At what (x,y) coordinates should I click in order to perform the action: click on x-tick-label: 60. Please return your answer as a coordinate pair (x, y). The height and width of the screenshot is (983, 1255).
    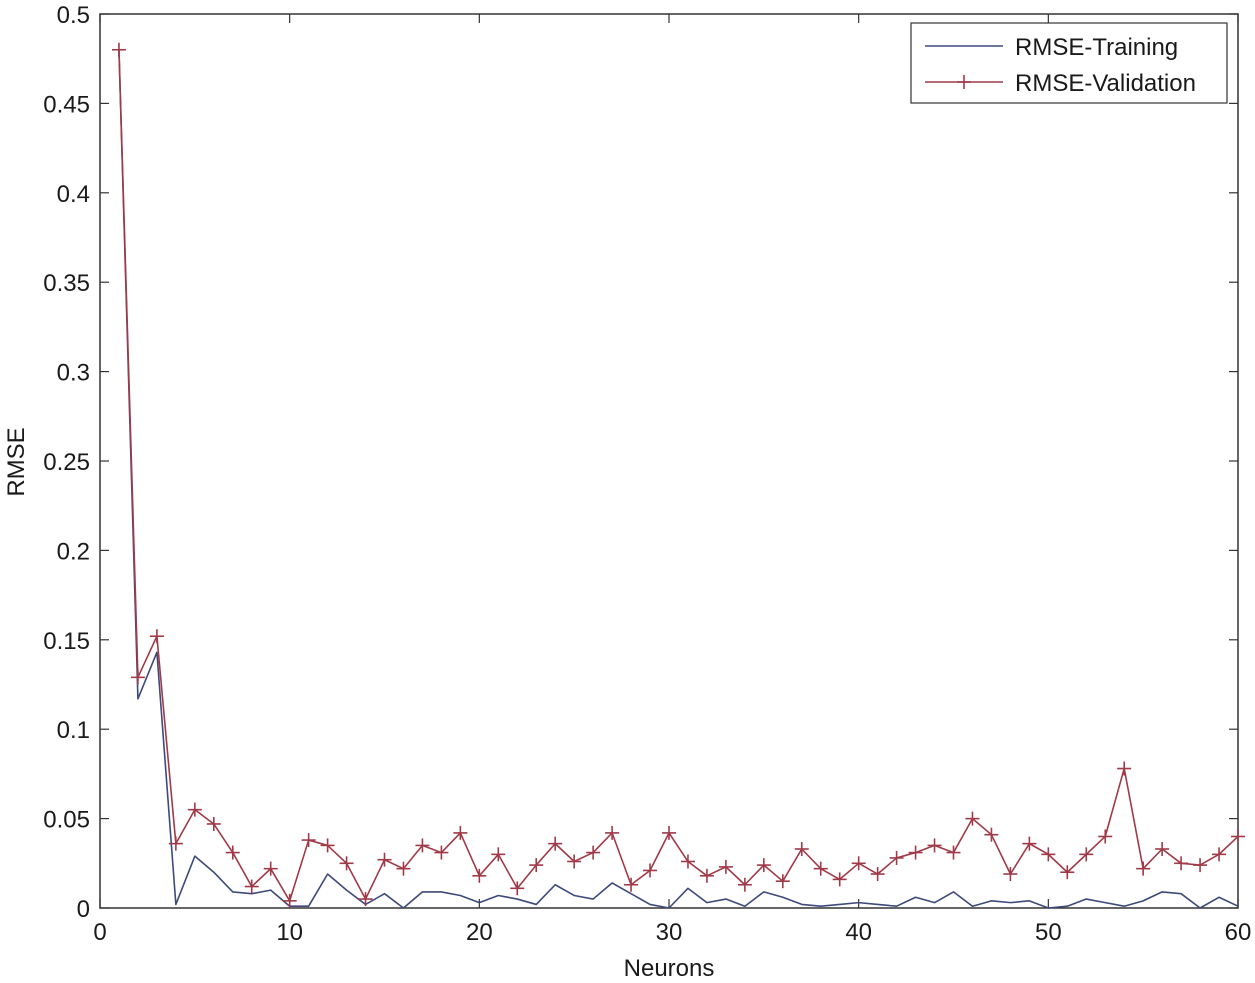
    Looking at the image, I should click on (1238, 932).